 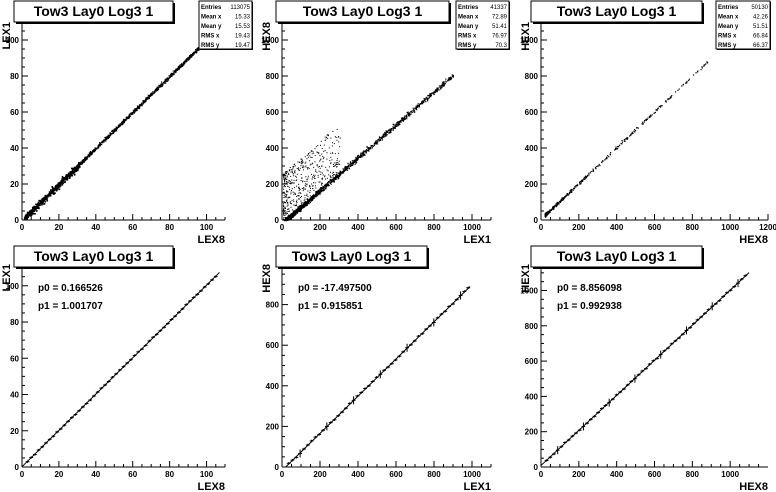 I want to click on y-tick-label: 200, so click(x=273, y=184).